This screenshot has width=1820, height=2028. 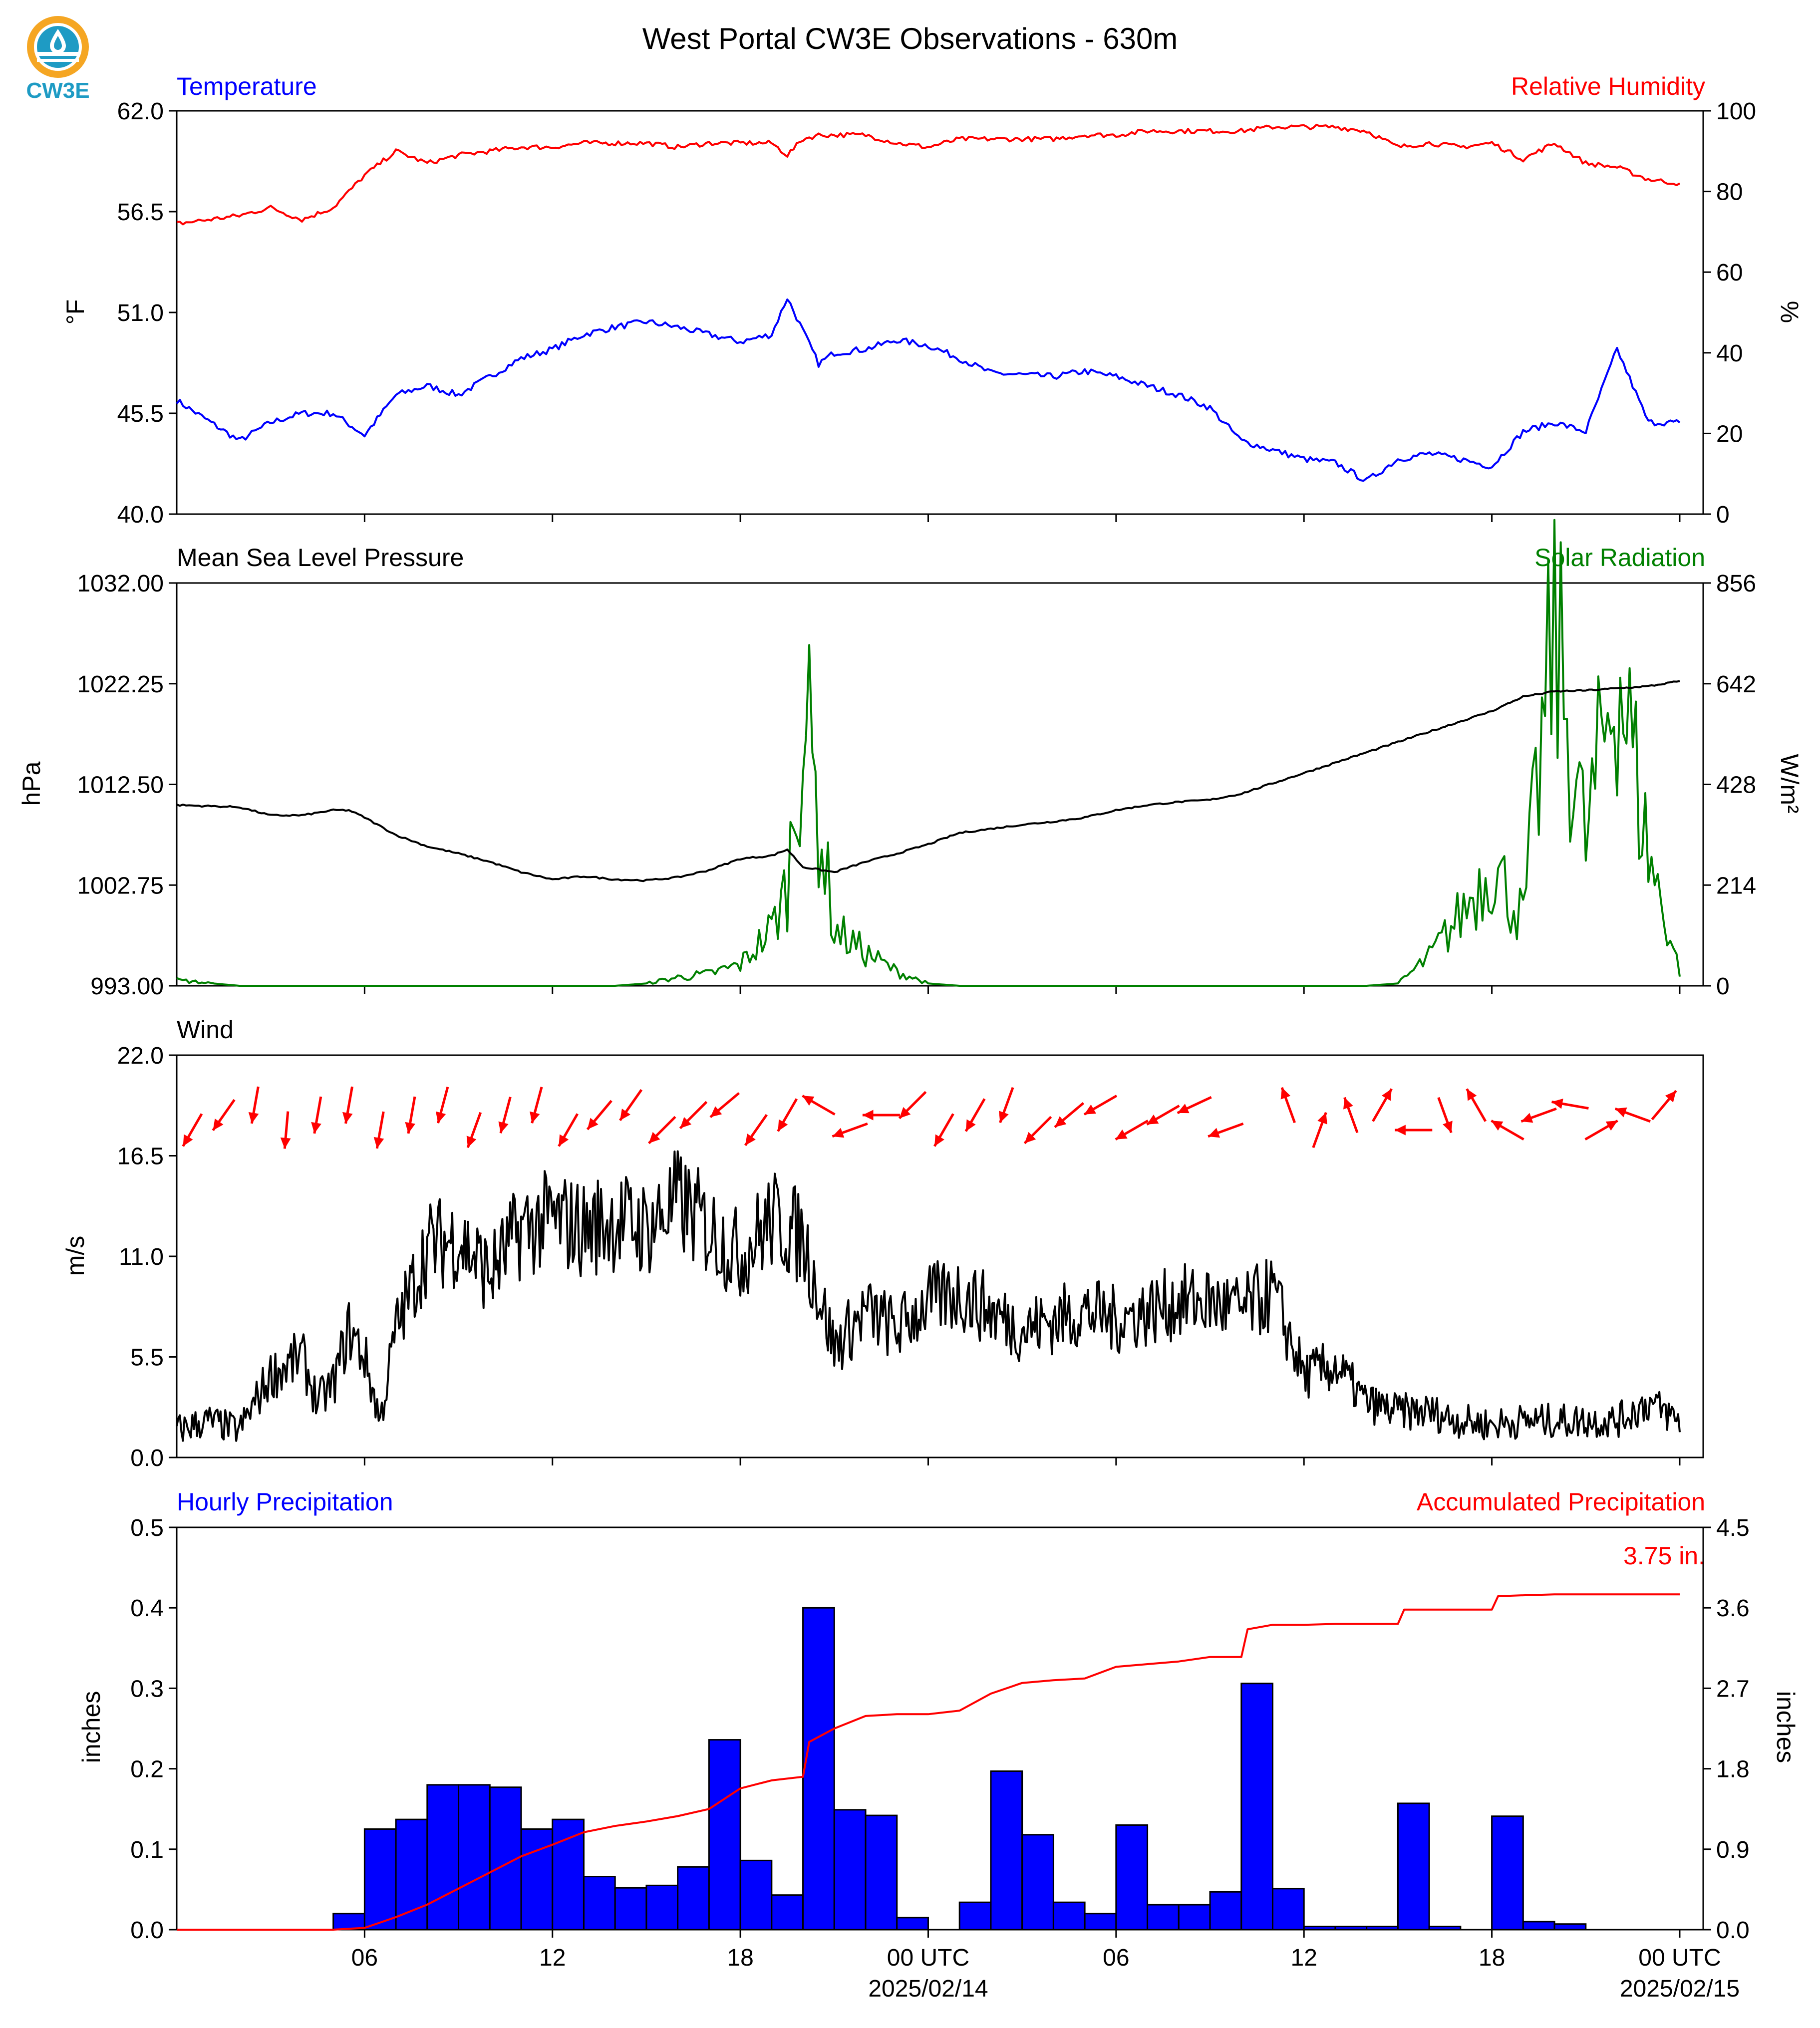 What do you see at coordinates (1736, 684) in the screenshot?
I see `y-tick-label-right: 642` at bounding box center [1736, 684].